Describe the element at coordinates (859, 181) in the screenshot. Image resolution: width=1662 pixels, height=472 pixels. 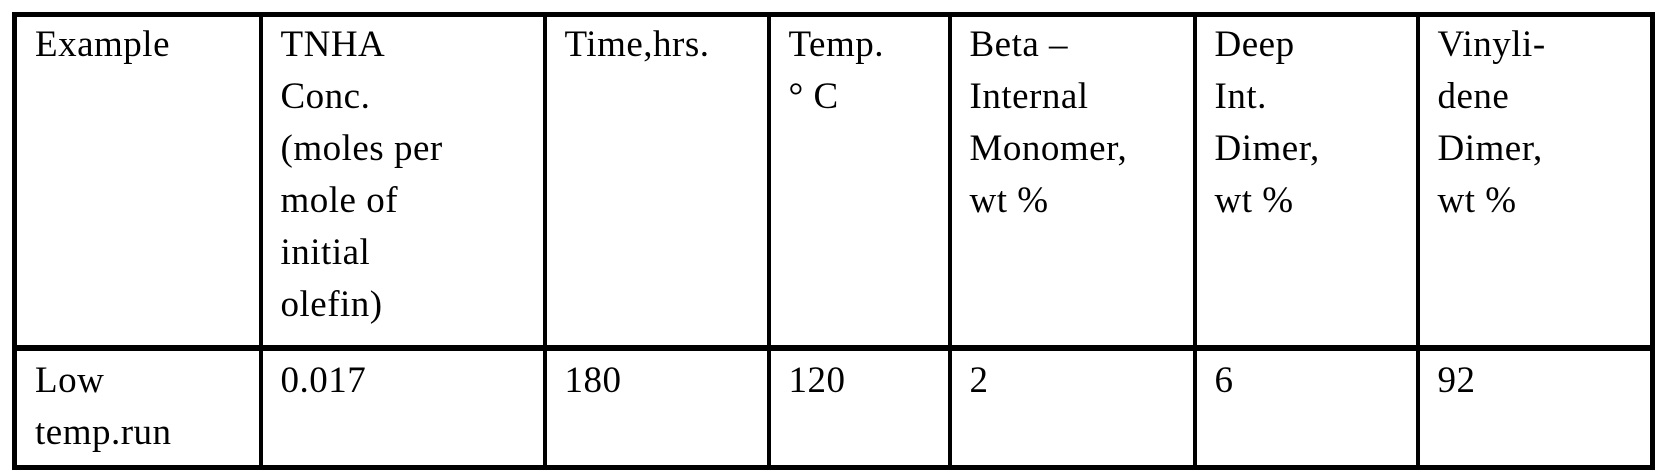
I see `header-cell-temp-c: Temp. ° C` at that location.